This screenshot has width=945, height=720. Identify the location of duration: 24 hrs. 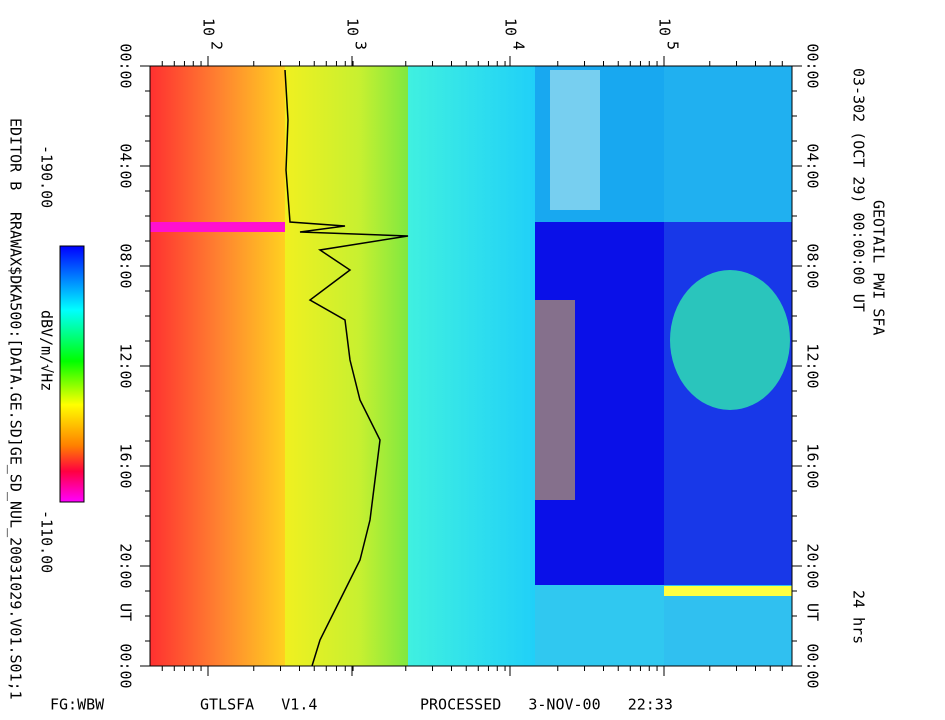
(859, 617).